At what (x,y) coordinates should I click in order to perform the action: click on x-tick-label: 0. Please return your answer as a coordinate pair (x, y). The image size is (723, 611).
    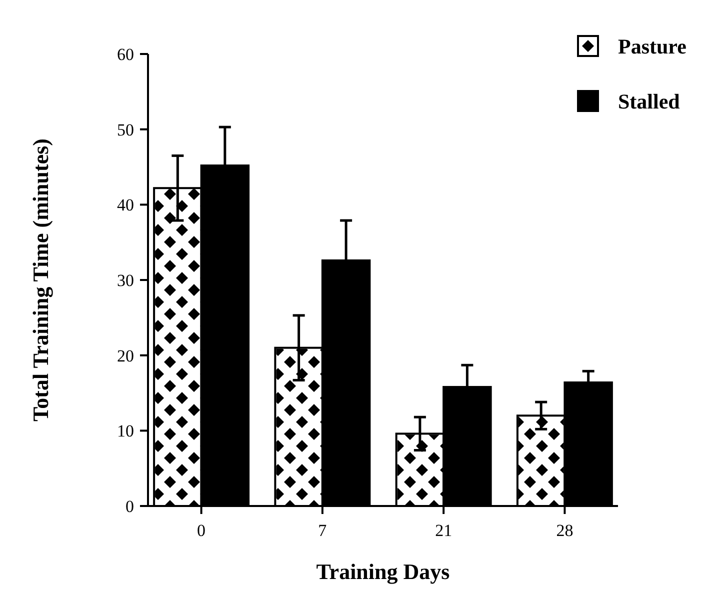
    Looking at the image, I should click on (201, 530).